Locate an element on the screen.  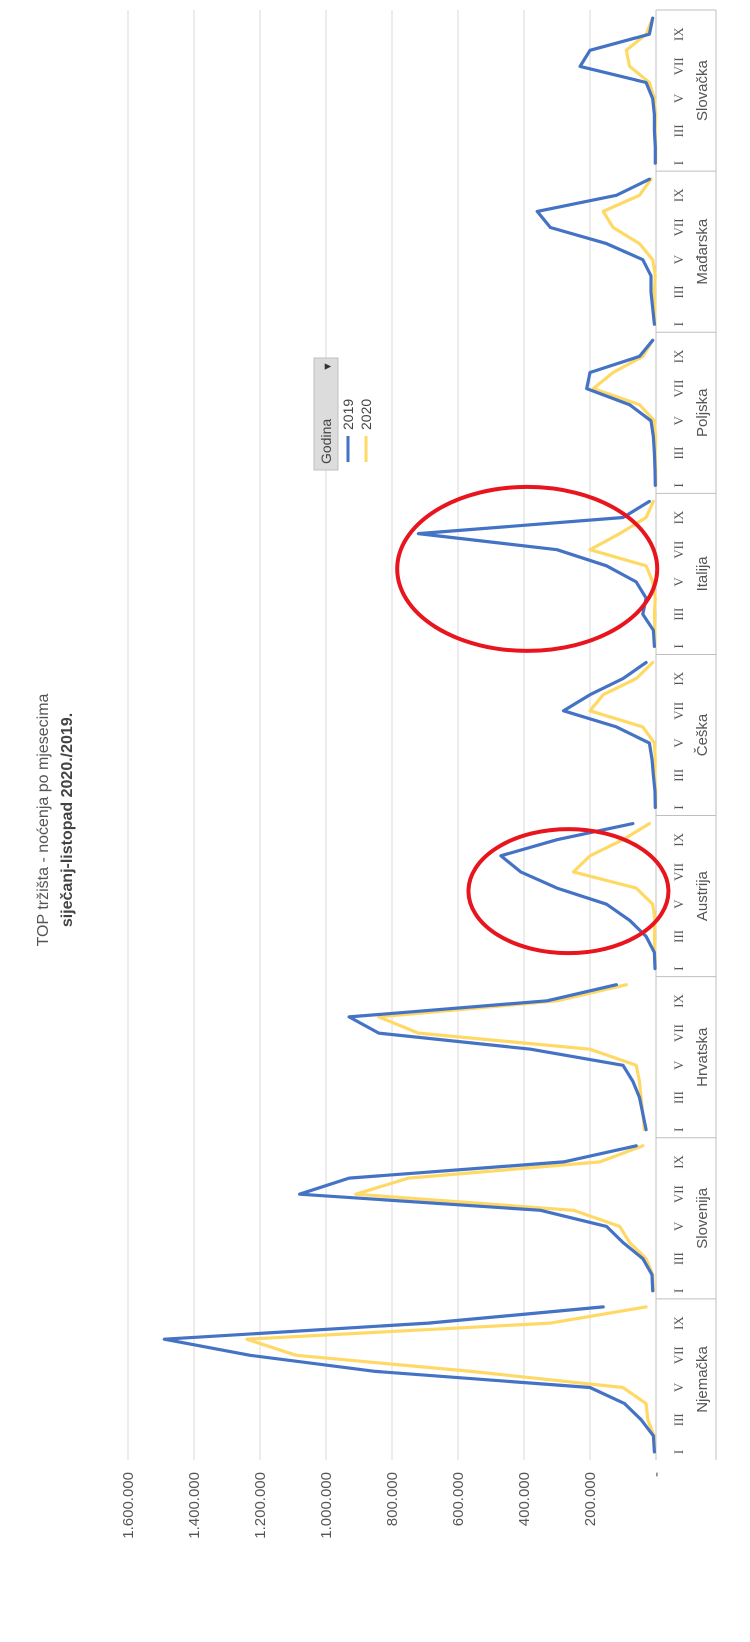
series-line-2019-Austrija is located at coordinates (578, 896).